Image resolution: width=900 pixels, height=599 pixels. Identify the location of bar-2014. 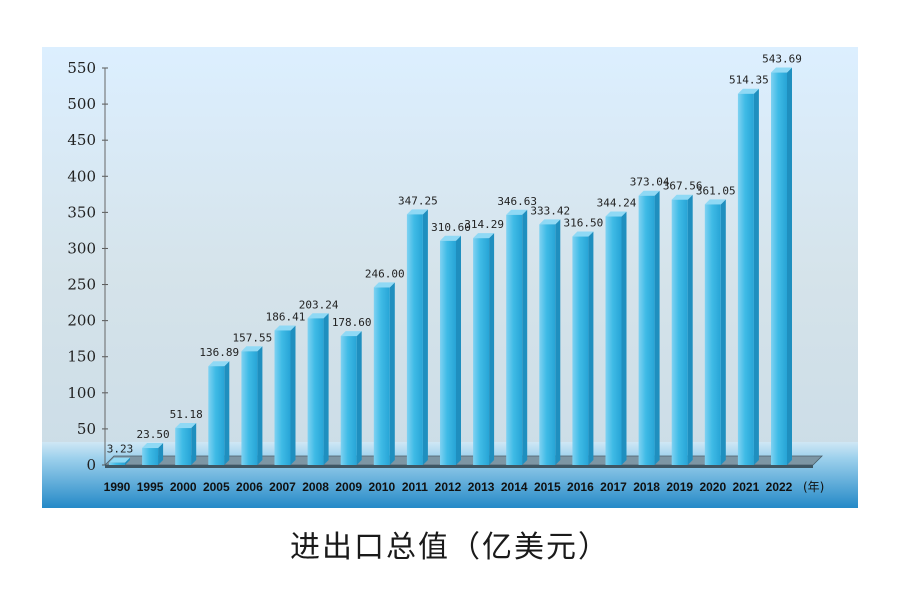
(517, 337).